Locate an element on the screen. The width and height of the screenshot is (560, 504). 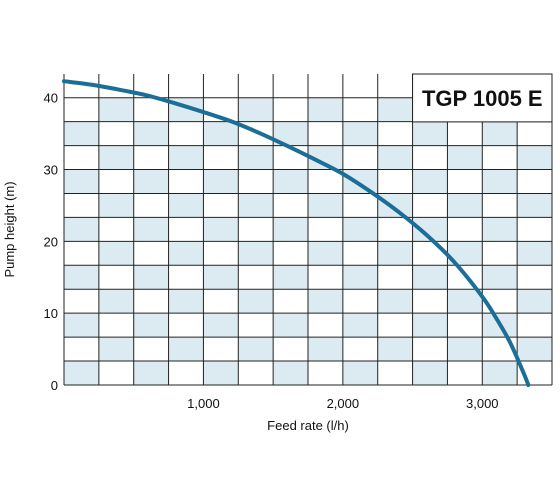
y-axis-ticks: 0 10 20 30 40 is located at coordinates (51, 242).